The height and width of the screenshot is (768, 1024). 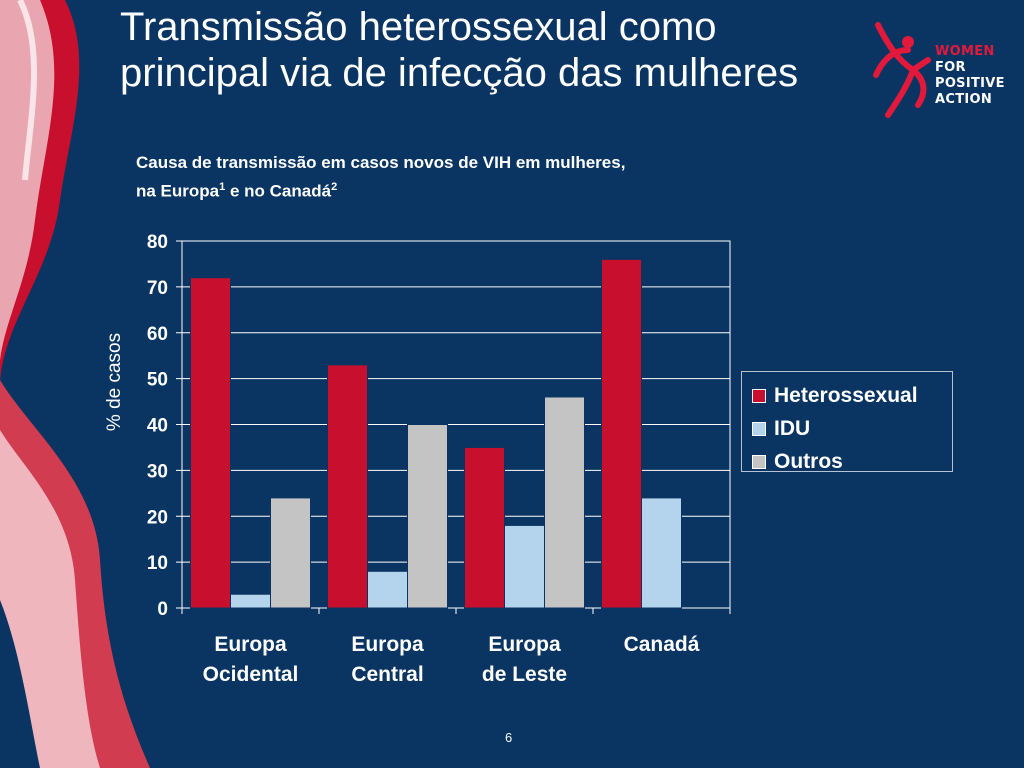 What do you see at coordinates (486, 189) in the screenshot?
I see `chart-title-line2: na Europa1 e no Canadá2` at bounding box center [486, 189].